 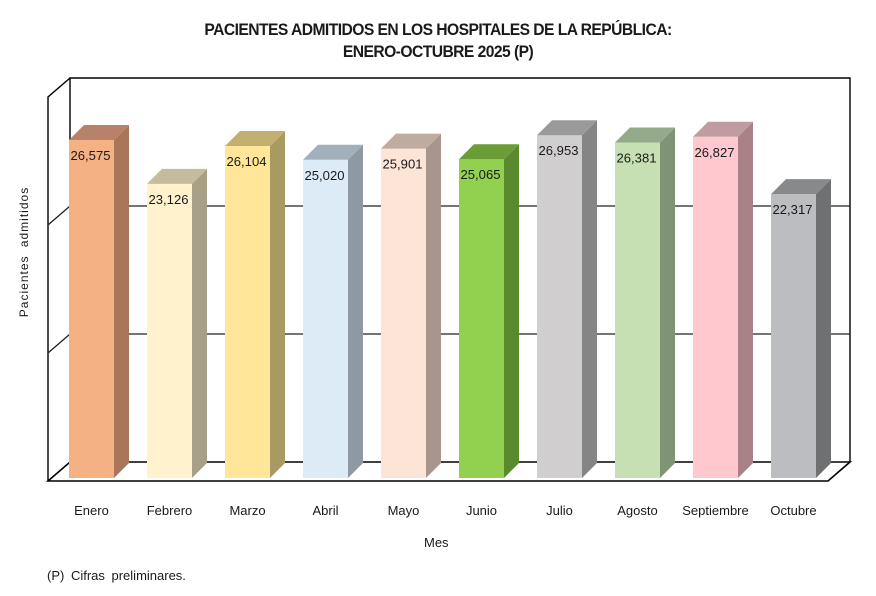 I want to click on bar: 26,953, so click(x=567, y=299).